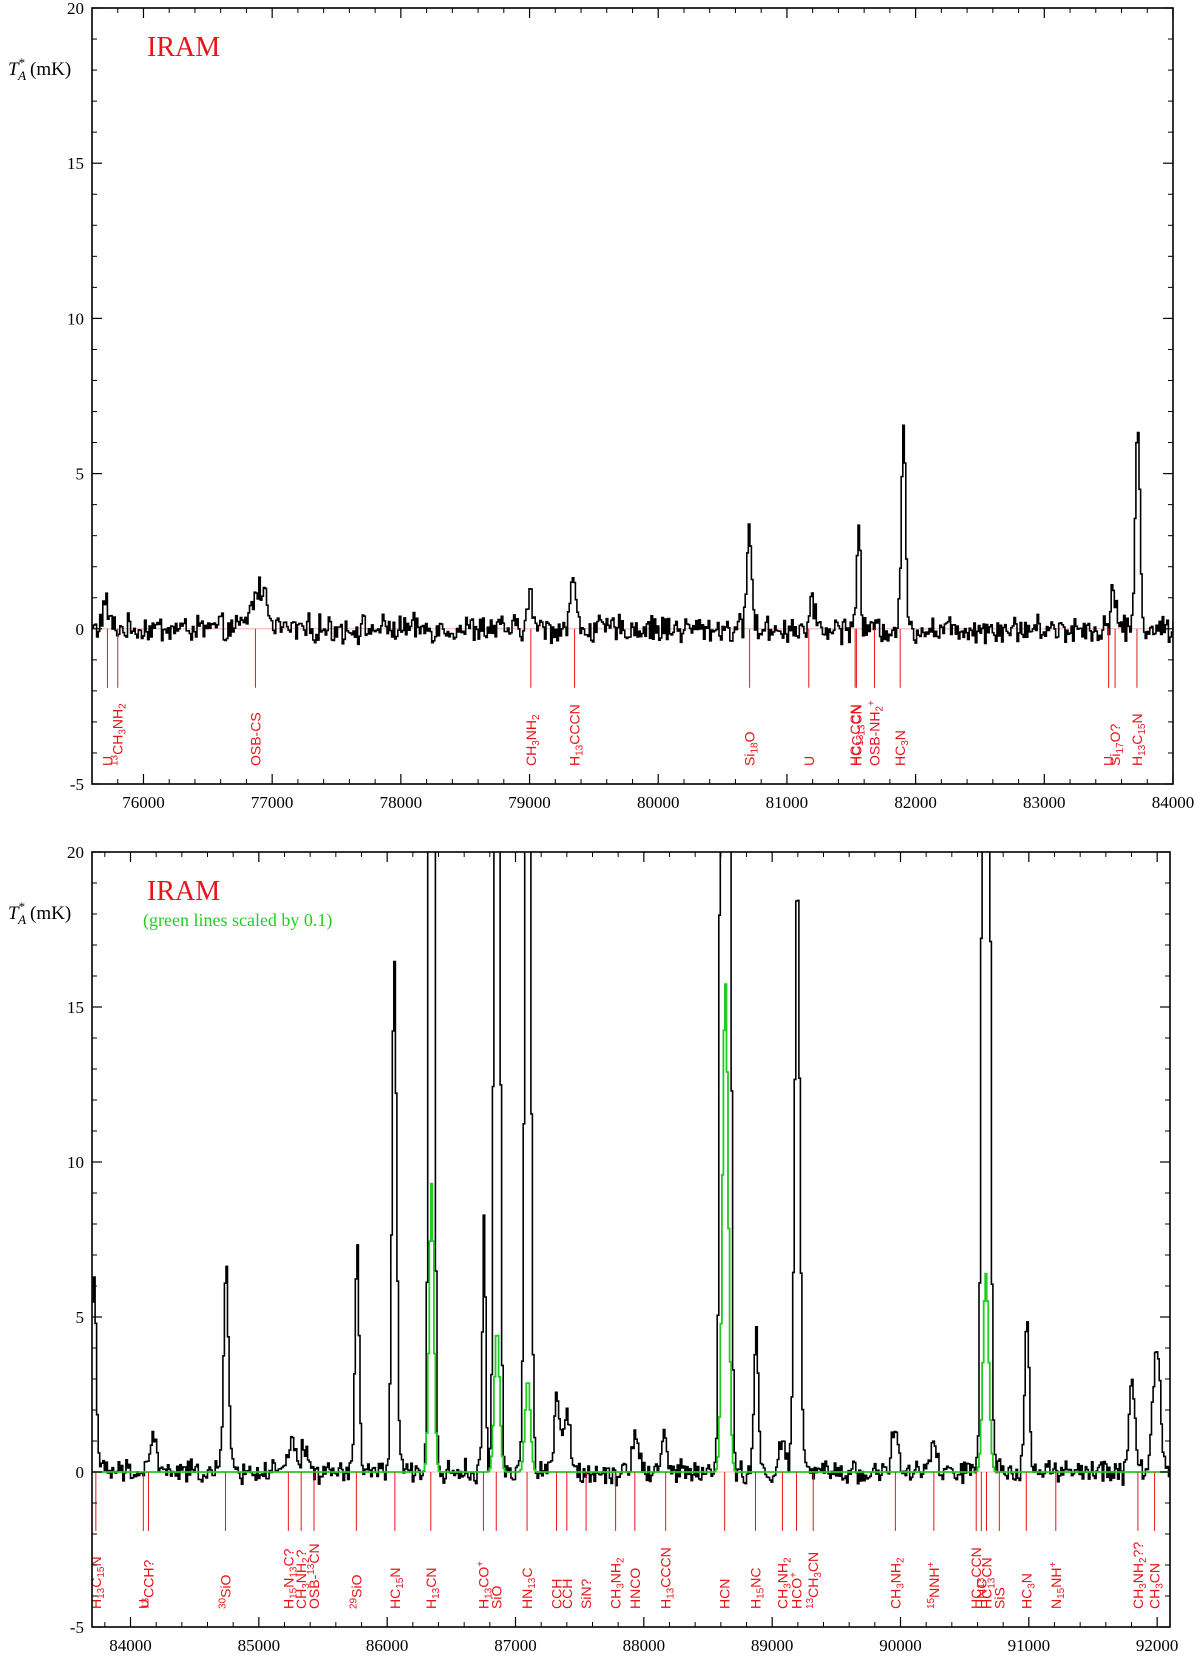  Describe the element at coordinates (302, 1579) in the screenshot. I see `line-label: CH3NH2?` at that location.